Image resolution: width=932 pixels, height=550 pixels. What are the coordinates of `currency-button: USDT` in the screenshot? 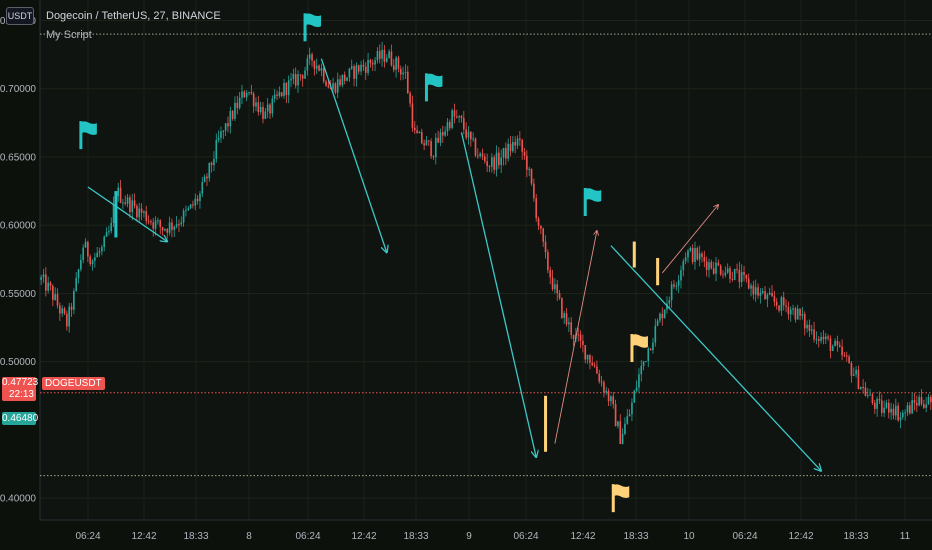 It's located at (20, 16).